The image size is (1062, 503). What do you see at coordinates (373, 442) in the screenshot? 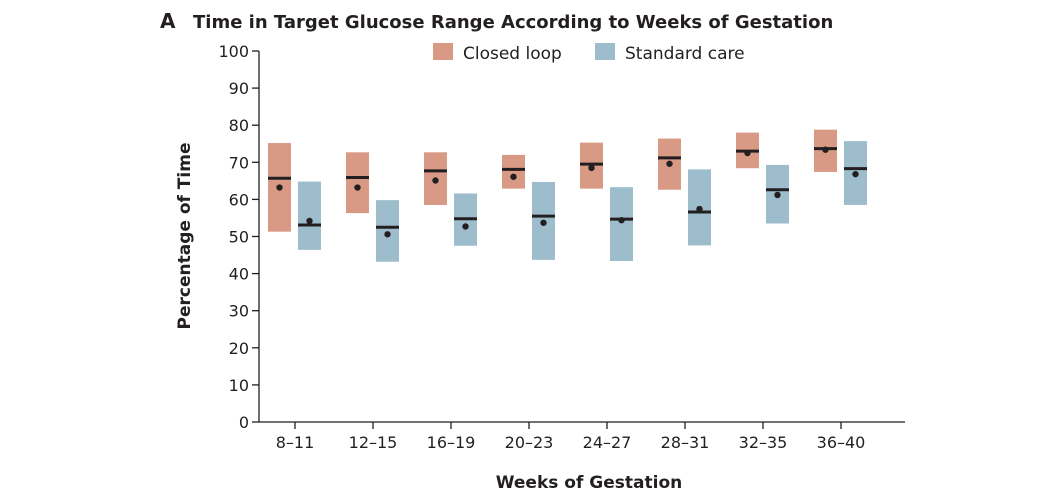
I see `x-tick-label: 12–15` at bounding box center [373, 442].